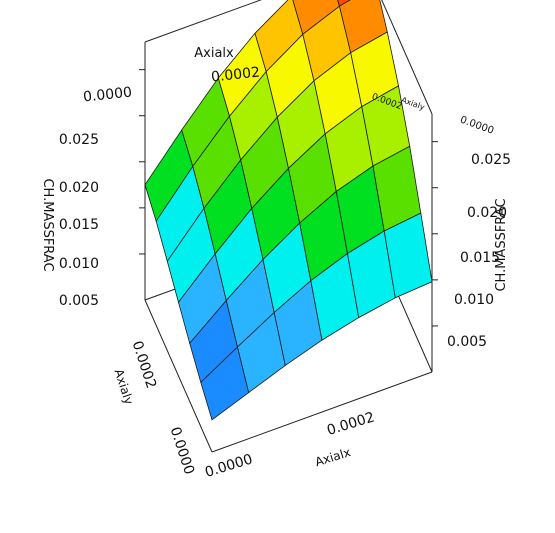 This screenshot has height=533, width=555. What do you see at coordinates (107, 95) in the screenshot?
I see `x-tick-top-0: 0.0000` at bounding box center [107, 95].